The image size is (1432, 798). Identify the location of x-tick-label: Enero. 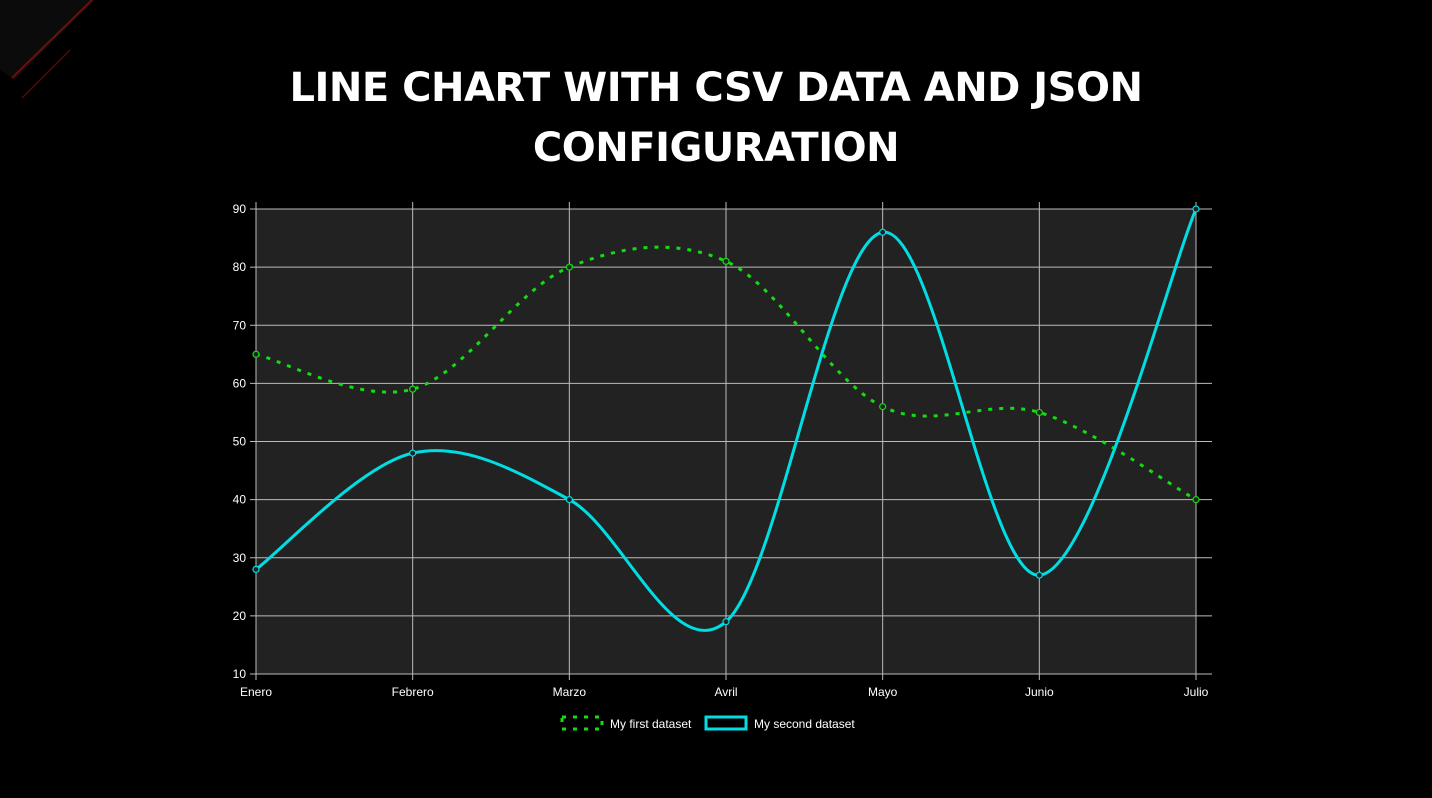
(256, 692).